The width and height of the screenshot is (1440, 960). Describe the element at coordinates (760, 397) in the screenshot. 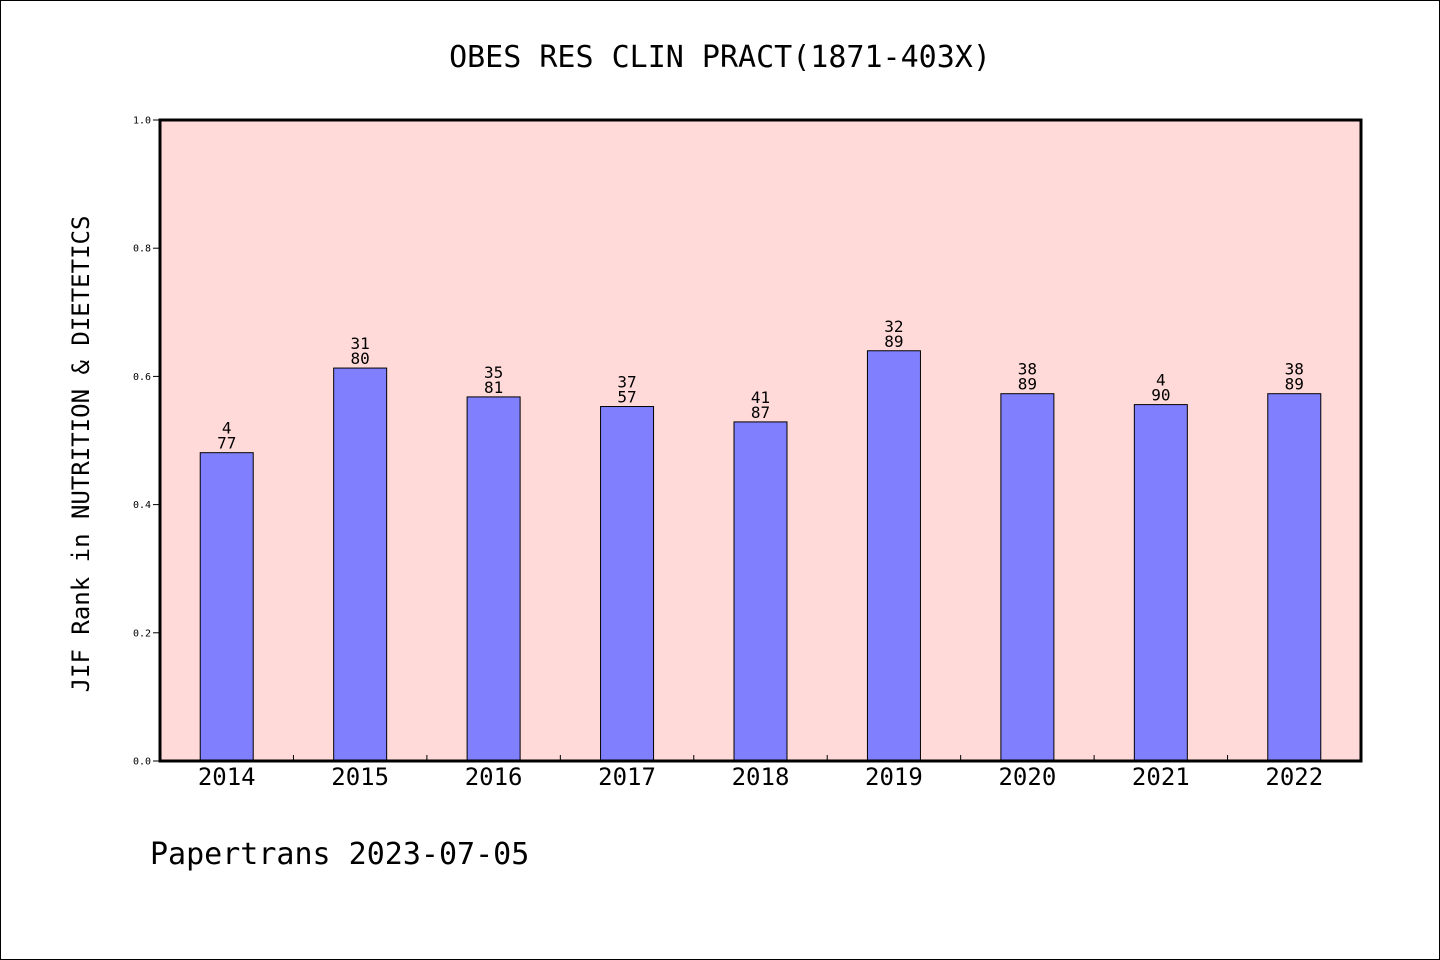

I see `bar-rank-label: 41` at that location.